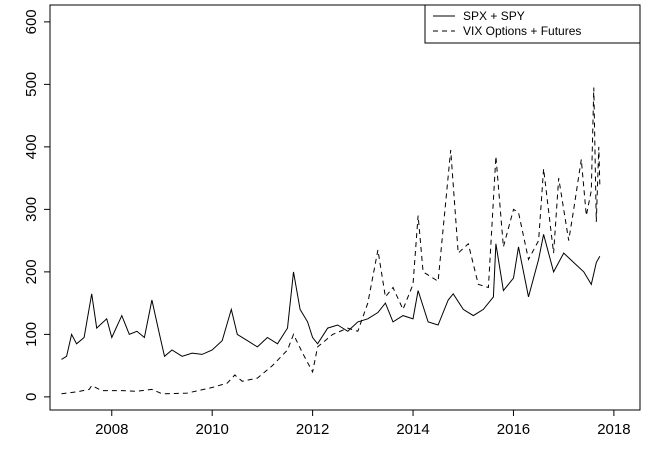  What do you see at coordinates (31, 146) in the screenshot?
I see `y-tick-label: 400` at bounding box center [31, 146].